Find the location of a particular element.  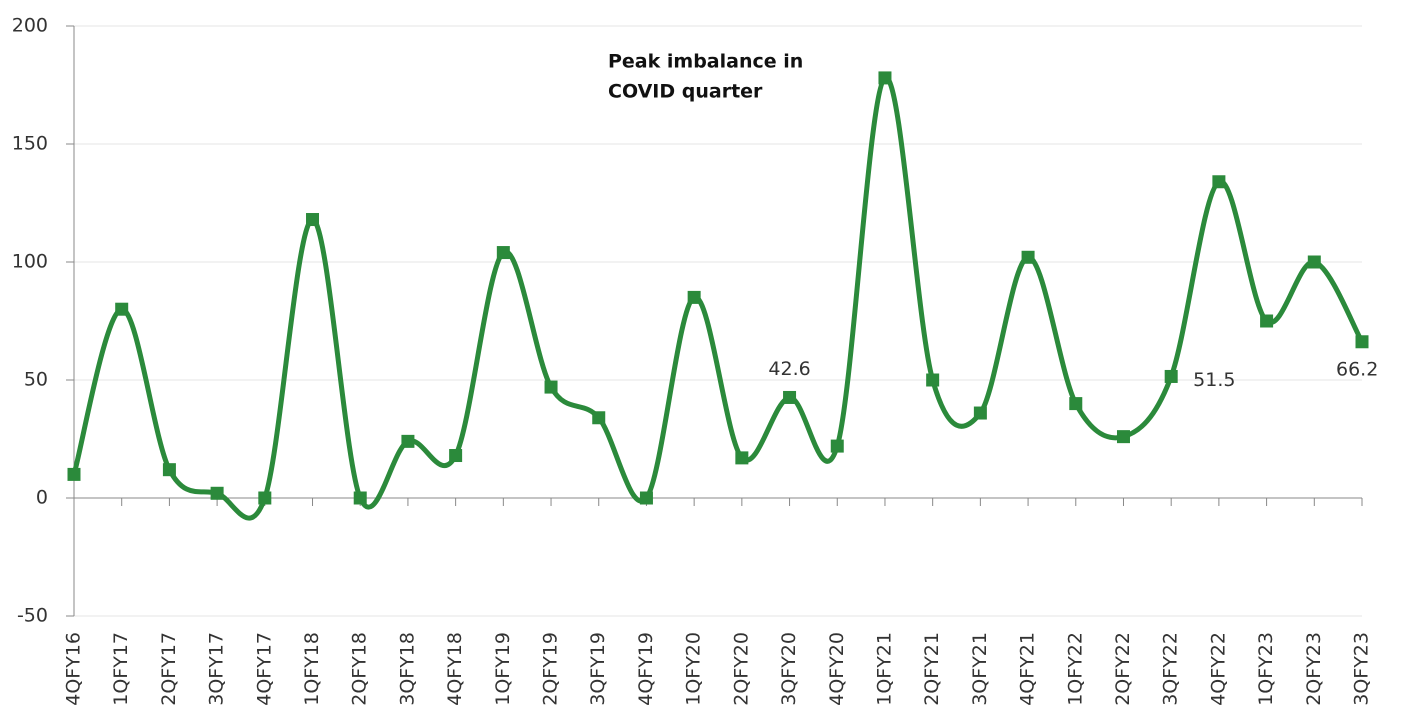

x-tick-label: 4QFY18 is located at coordinates (455, 669).